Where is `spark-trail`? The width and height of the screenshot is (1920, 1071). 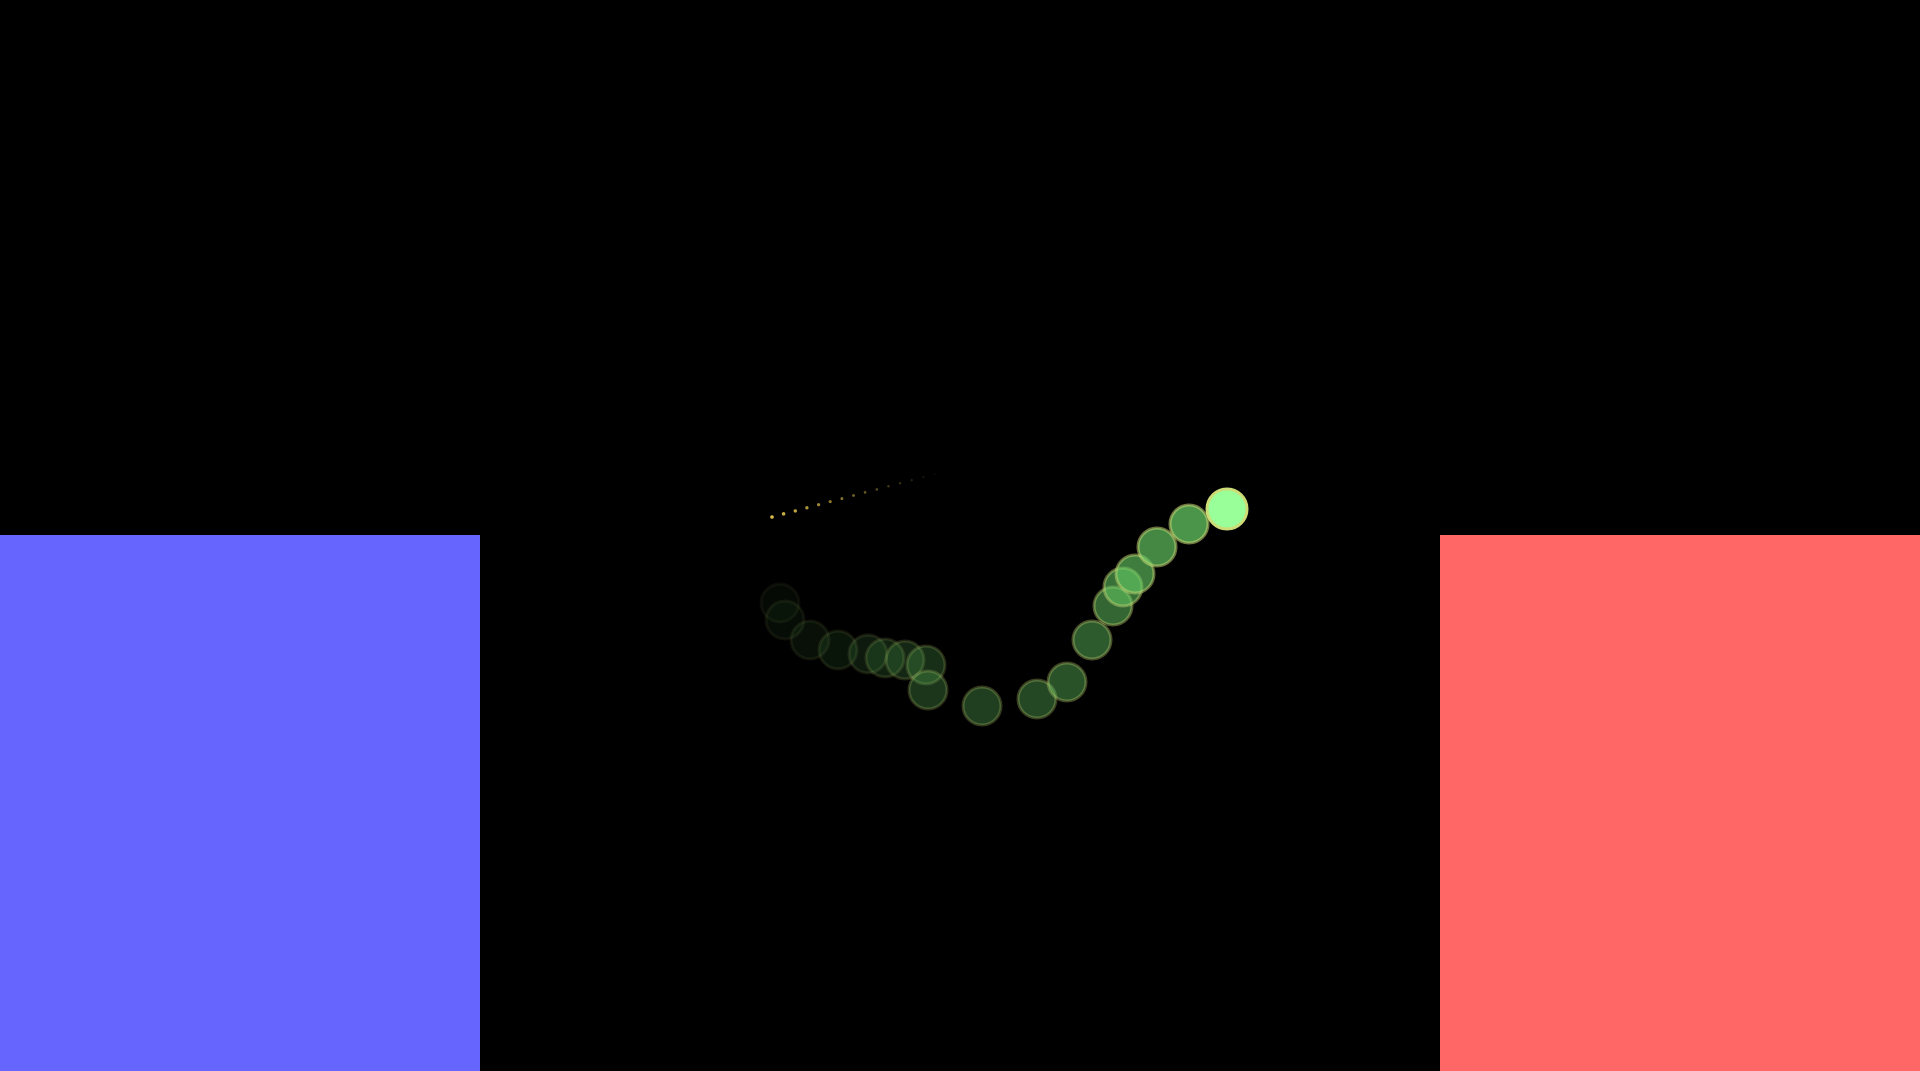
spark-trail is located at coordinates (853, 496).